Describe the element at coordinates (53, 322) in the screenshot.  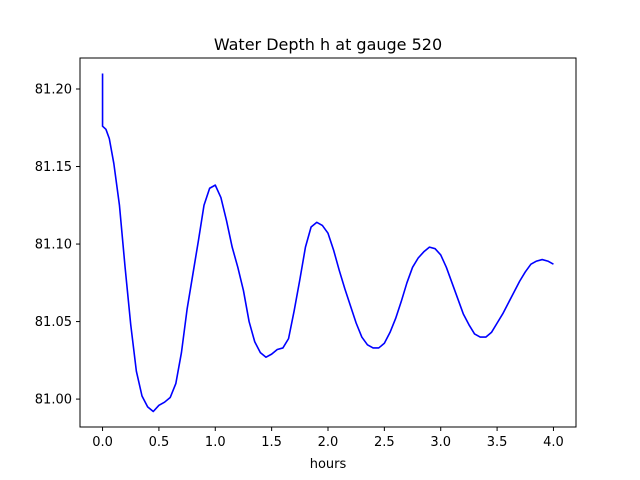
I see `y-tick-label: 81.05` at that location.